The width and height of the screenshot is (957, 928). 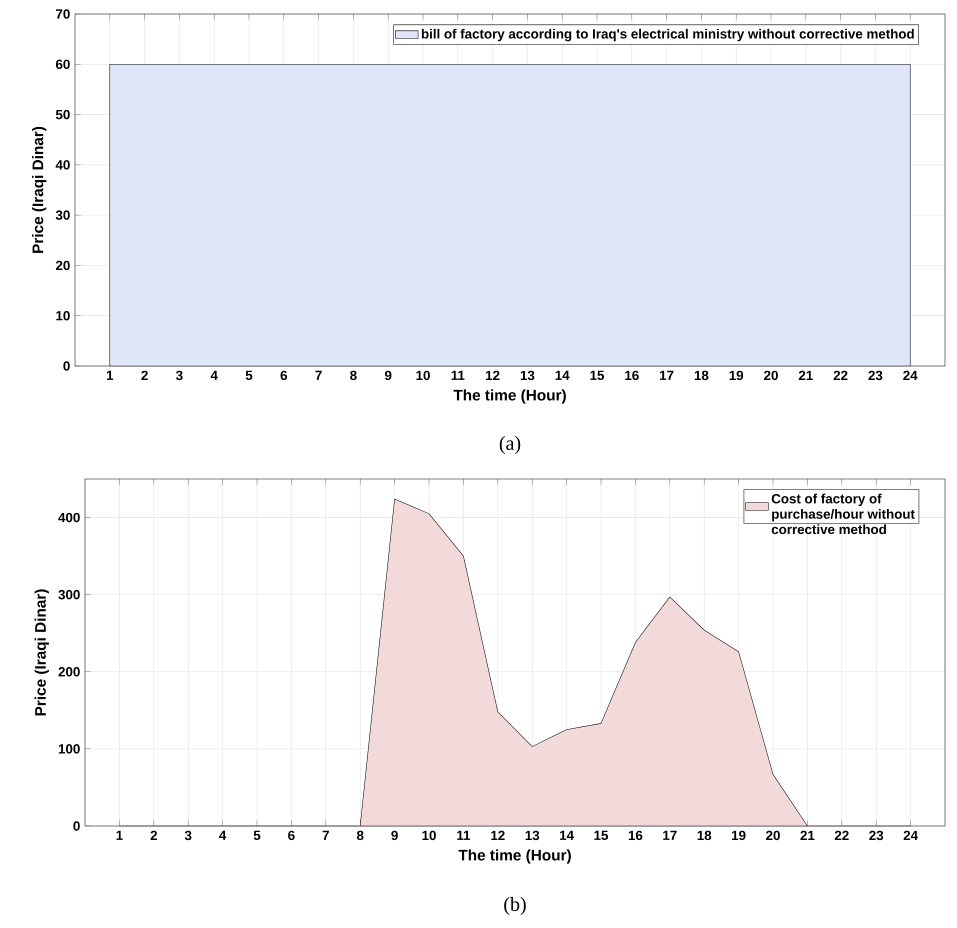 What do you see at coordinates (63, 265) in the screenshot?
I see `y-tick-label: 20` at bounding box center [63, 265].